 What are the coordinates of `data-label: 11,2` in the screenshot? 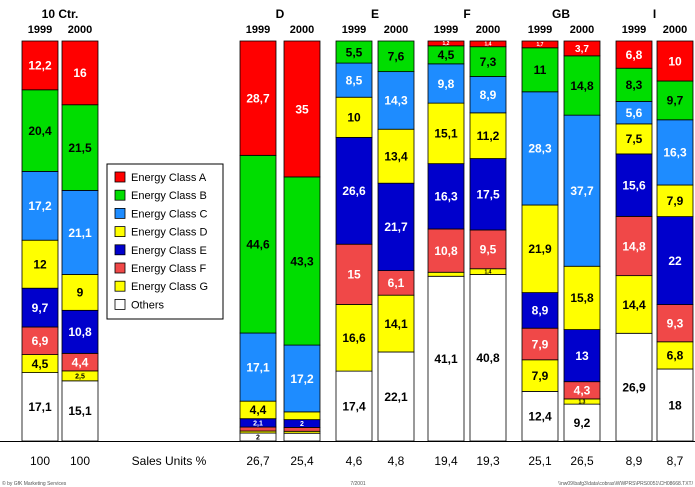 It's located at (488, 136).